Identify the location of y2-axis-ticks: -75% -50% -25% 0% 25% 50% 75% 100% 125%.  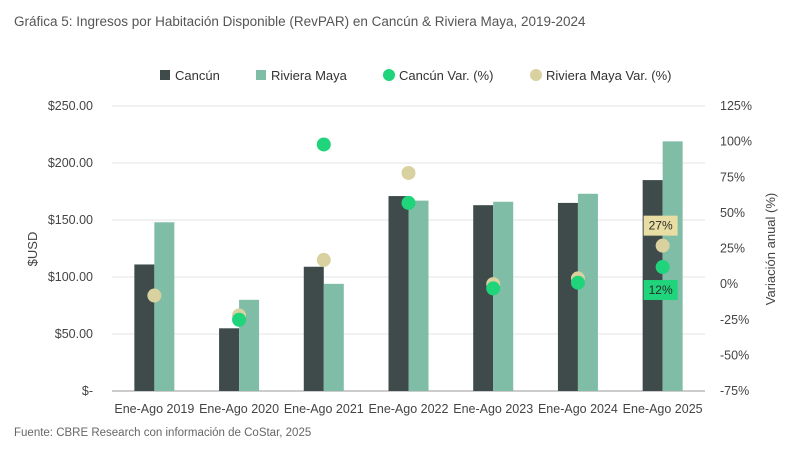
(736, 248).